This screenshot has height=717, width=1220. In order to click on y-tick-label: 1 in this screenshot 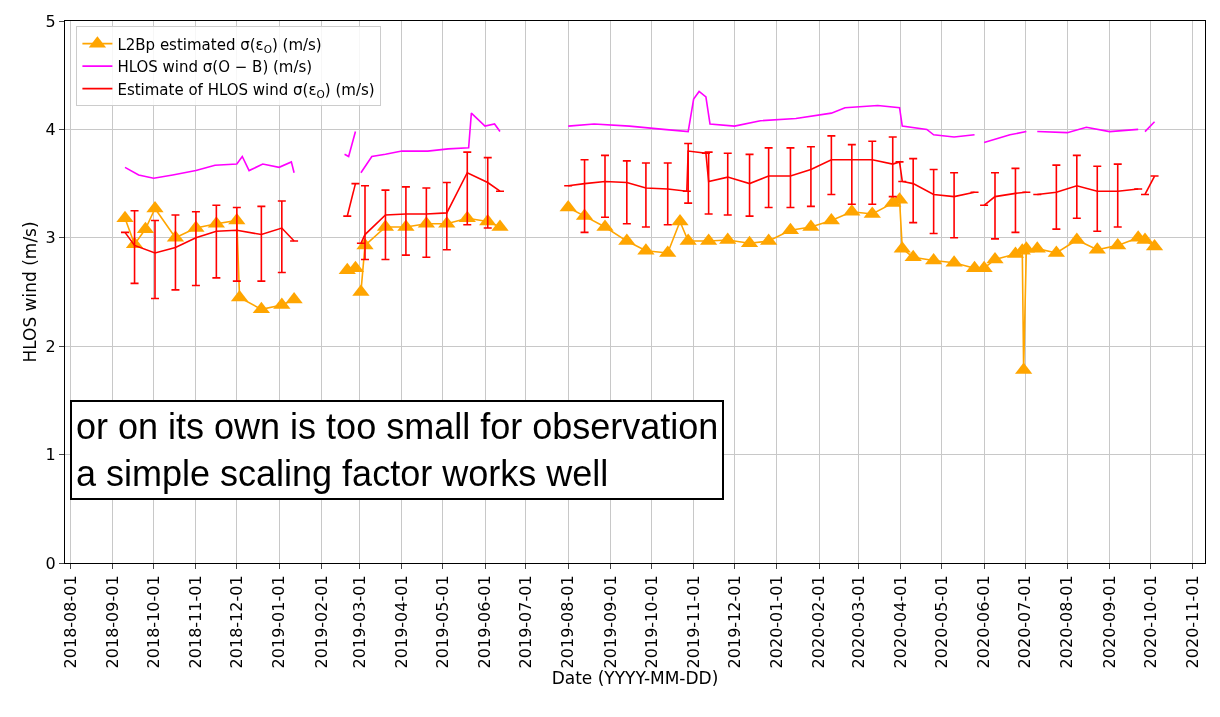, I will do `click(50, 455)`.